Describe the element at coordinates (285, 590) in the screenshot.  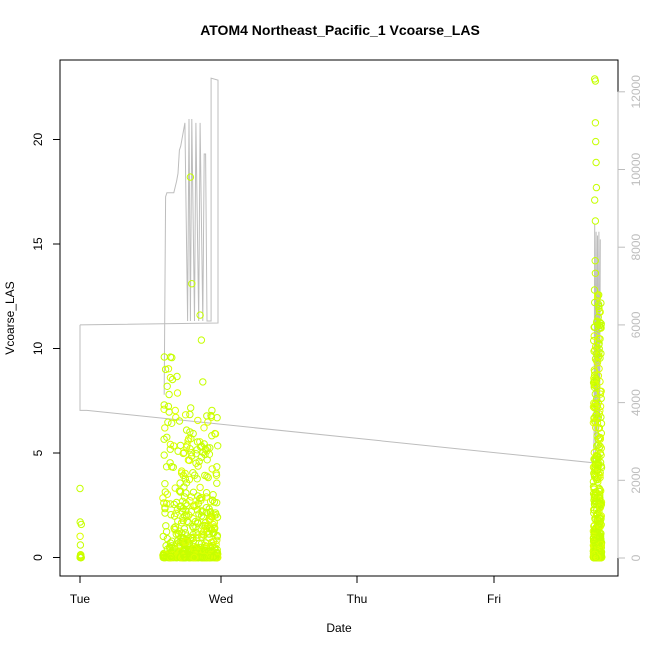
I see `x-axis: Tue Wed Thu Fri` at that location.